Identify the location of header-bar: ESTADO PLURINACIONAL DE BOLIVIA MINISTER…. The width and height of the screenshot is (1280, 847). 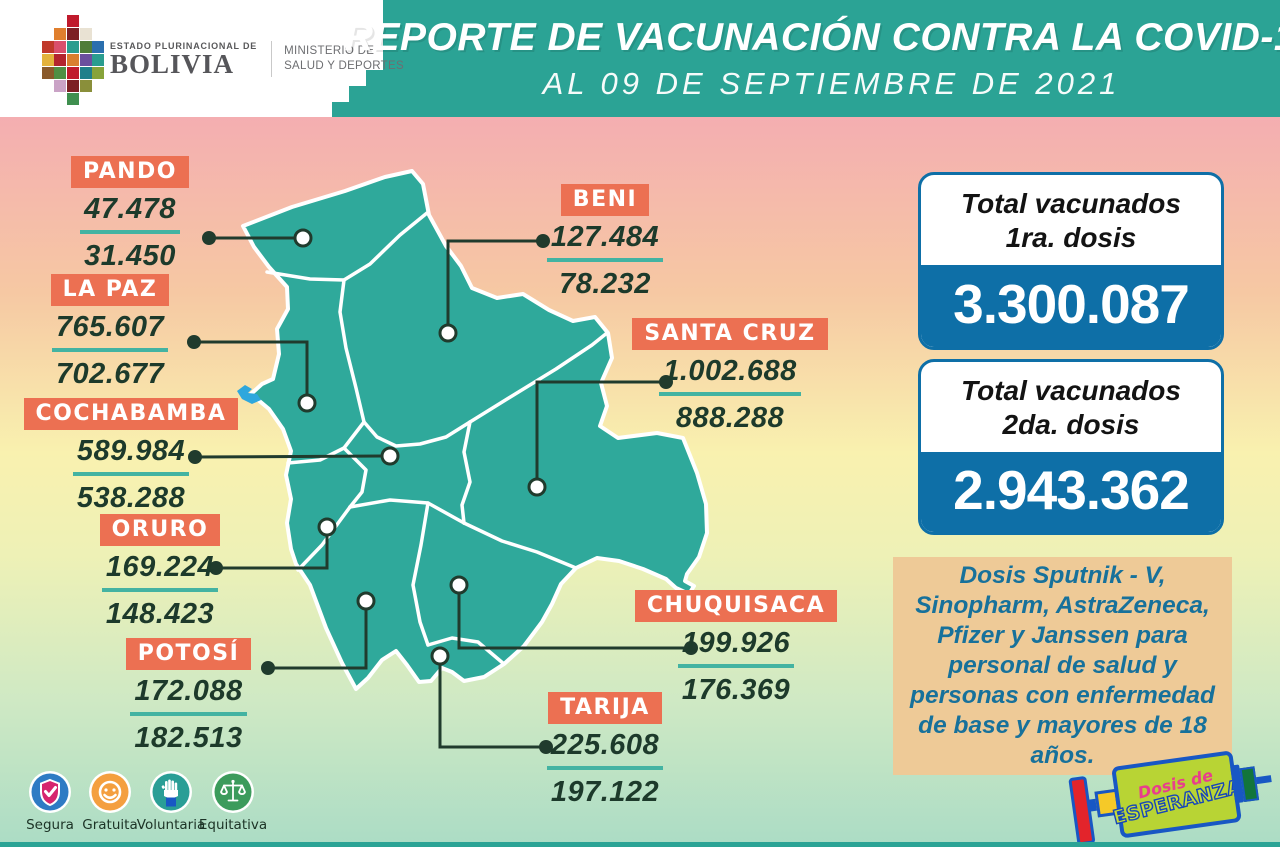
(640, 58).